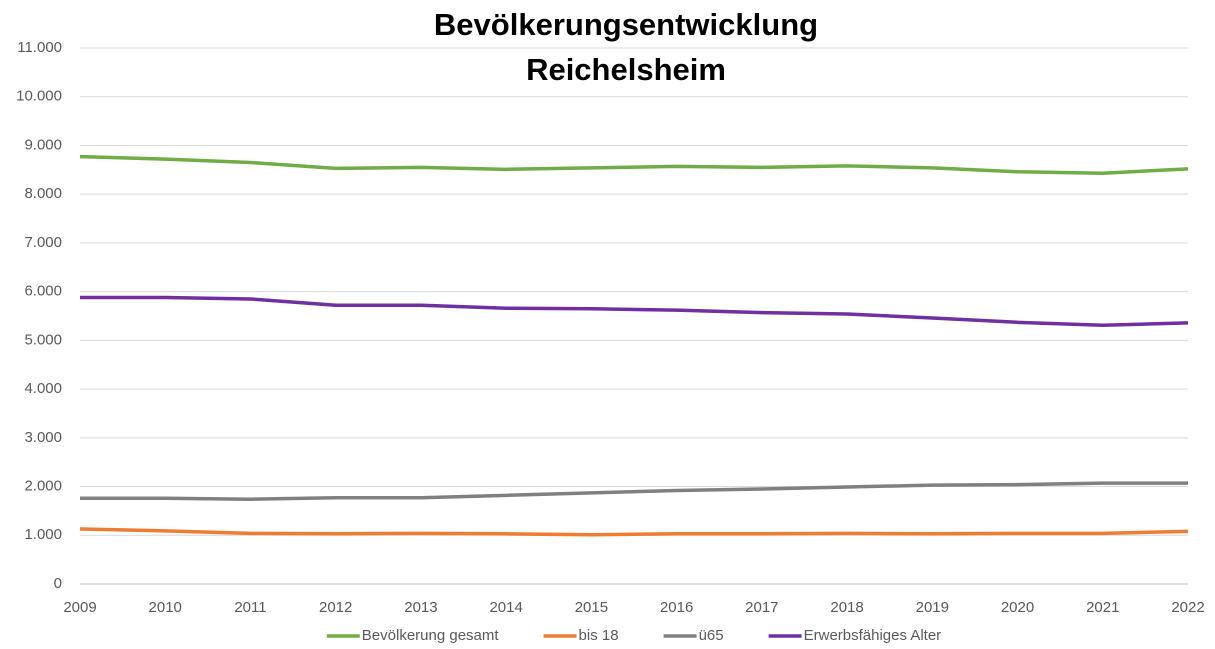 This screenshot has height=649, width=1215. I want to click on y-tick-label: 10.000, so click(39, 96).